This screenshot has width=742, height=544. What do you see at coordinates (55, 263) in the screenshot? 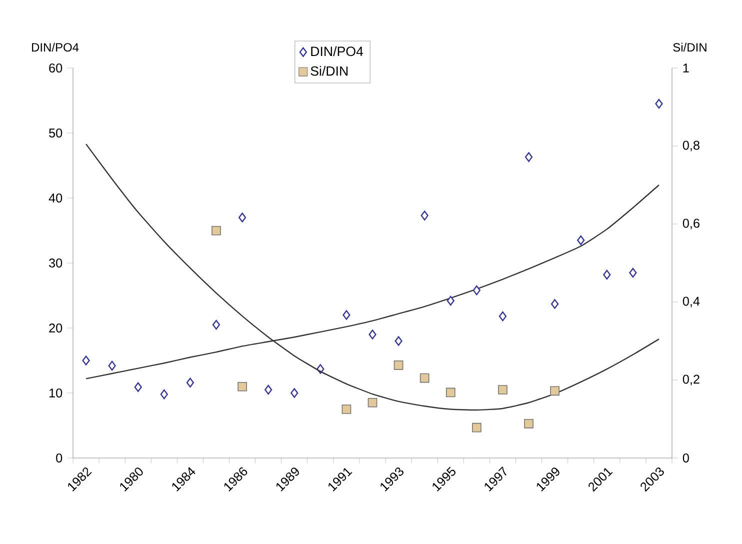
I see `y-tick-label: 30` at bounding box center [55, 263].